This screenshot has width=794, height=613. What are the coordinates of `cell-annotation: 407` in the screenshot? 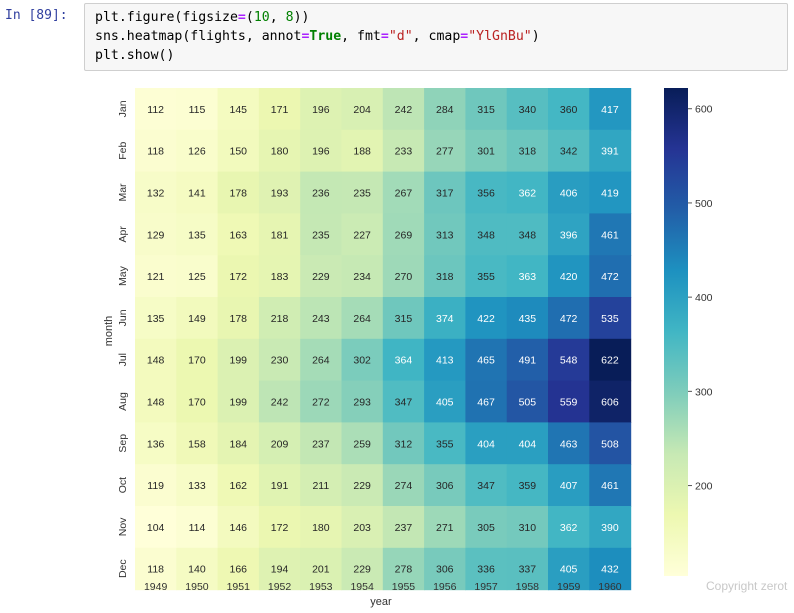 It's located at (569, 486).